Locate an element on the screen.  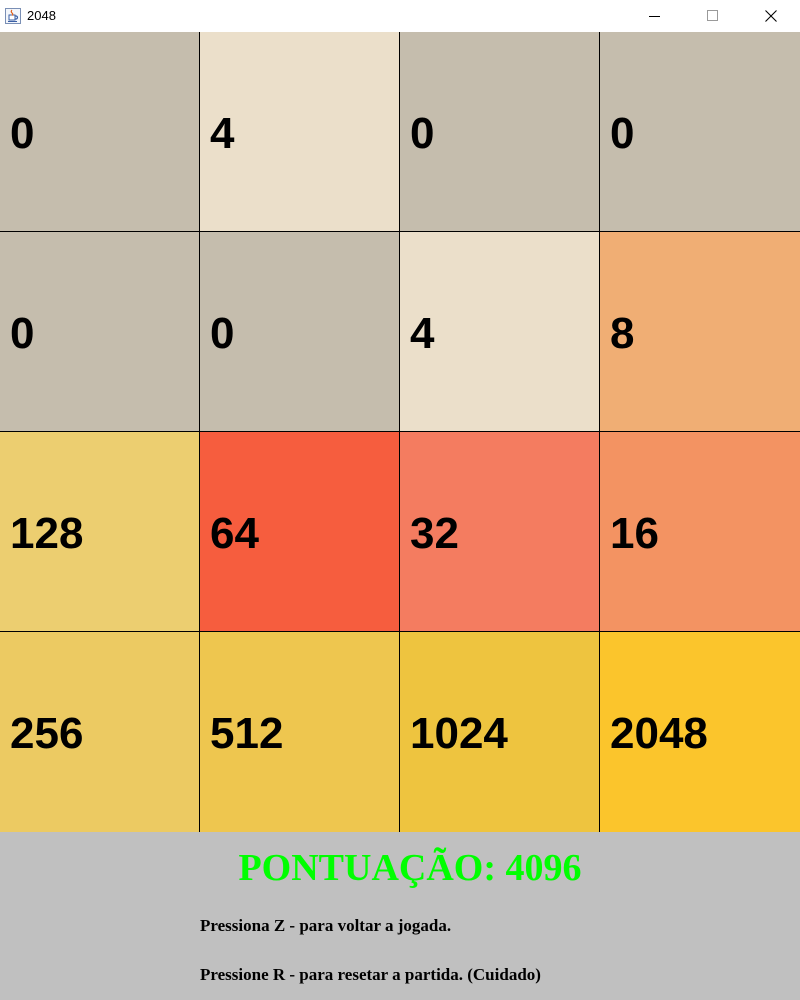
score-label: PONTUAÇÃO: 4096 is located at coordinates (410, 868).